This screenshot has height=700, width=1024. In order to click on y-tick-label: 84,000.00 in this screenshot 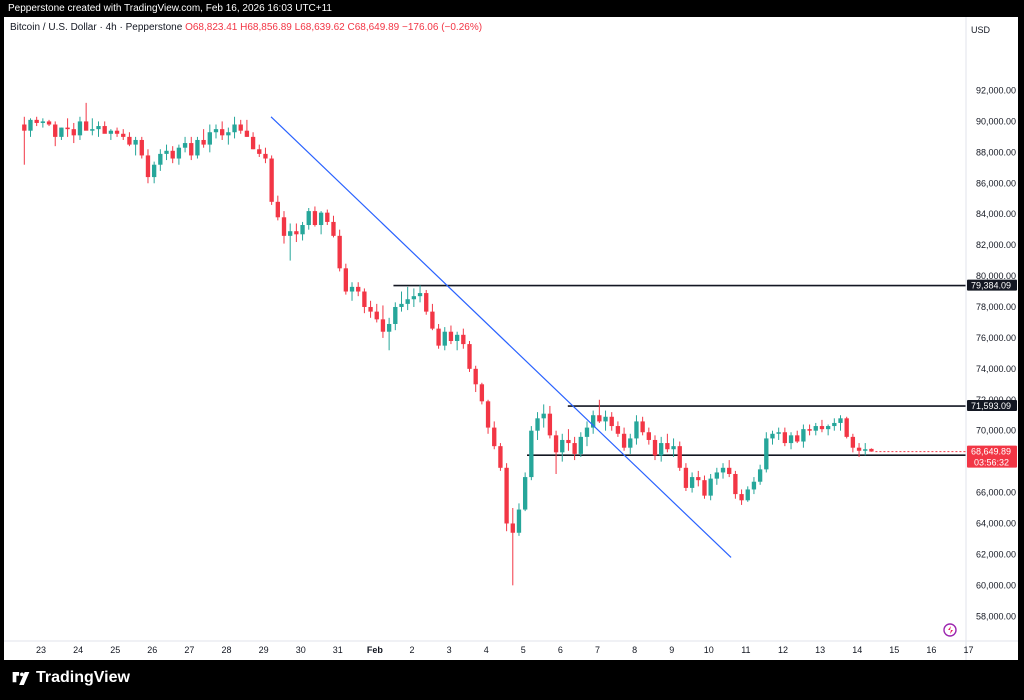, I will do `click(996, 214)`.